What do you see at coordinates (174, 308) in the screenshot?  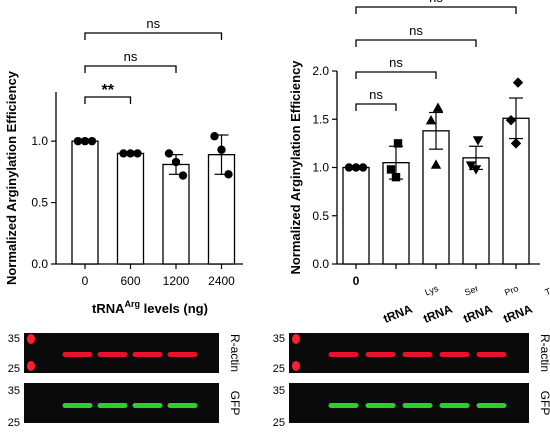 I see `x-axis-label-suffix: levels (ng)` at bounding box center [174, 308].